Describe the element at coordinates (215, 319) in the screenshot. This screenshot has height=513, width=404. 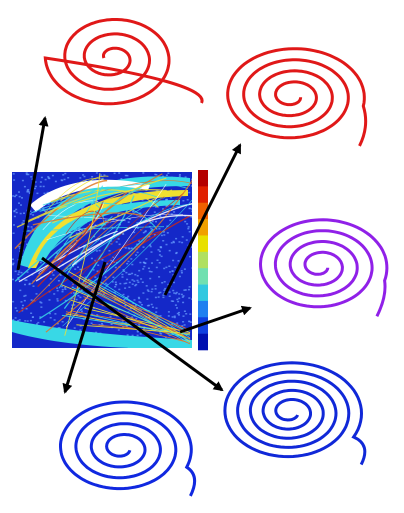
I see `arrow-to-middle-right` at that location.